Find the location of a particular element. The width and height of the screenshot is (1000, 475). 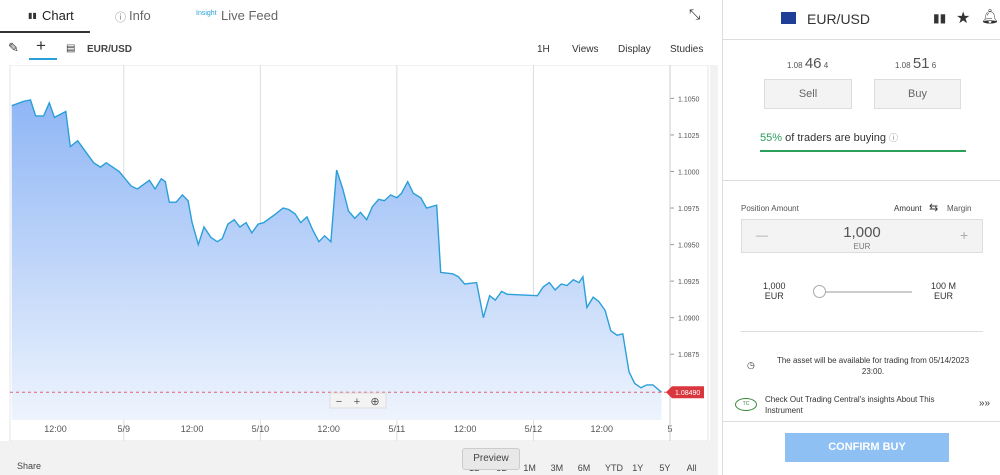

panel-header: EUR/USD ▮▮ ★ 🔔︎ is located at coordinates (861, 20).